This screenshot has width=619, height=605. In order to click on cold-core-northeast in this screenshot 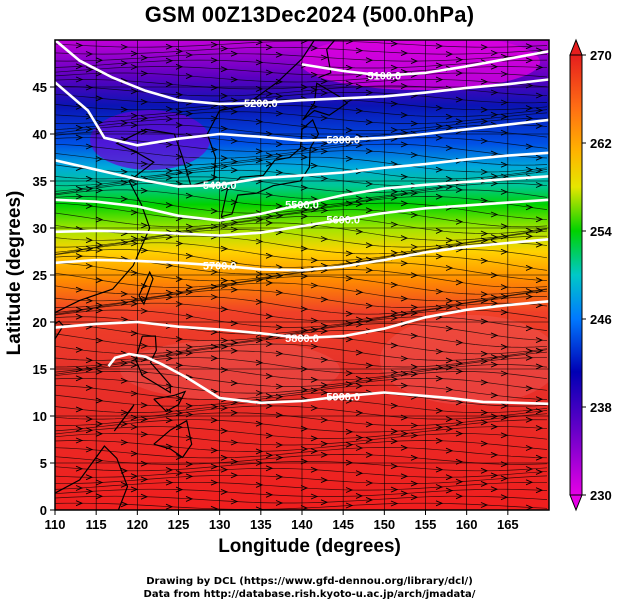, I will do `click(420, 65)`.